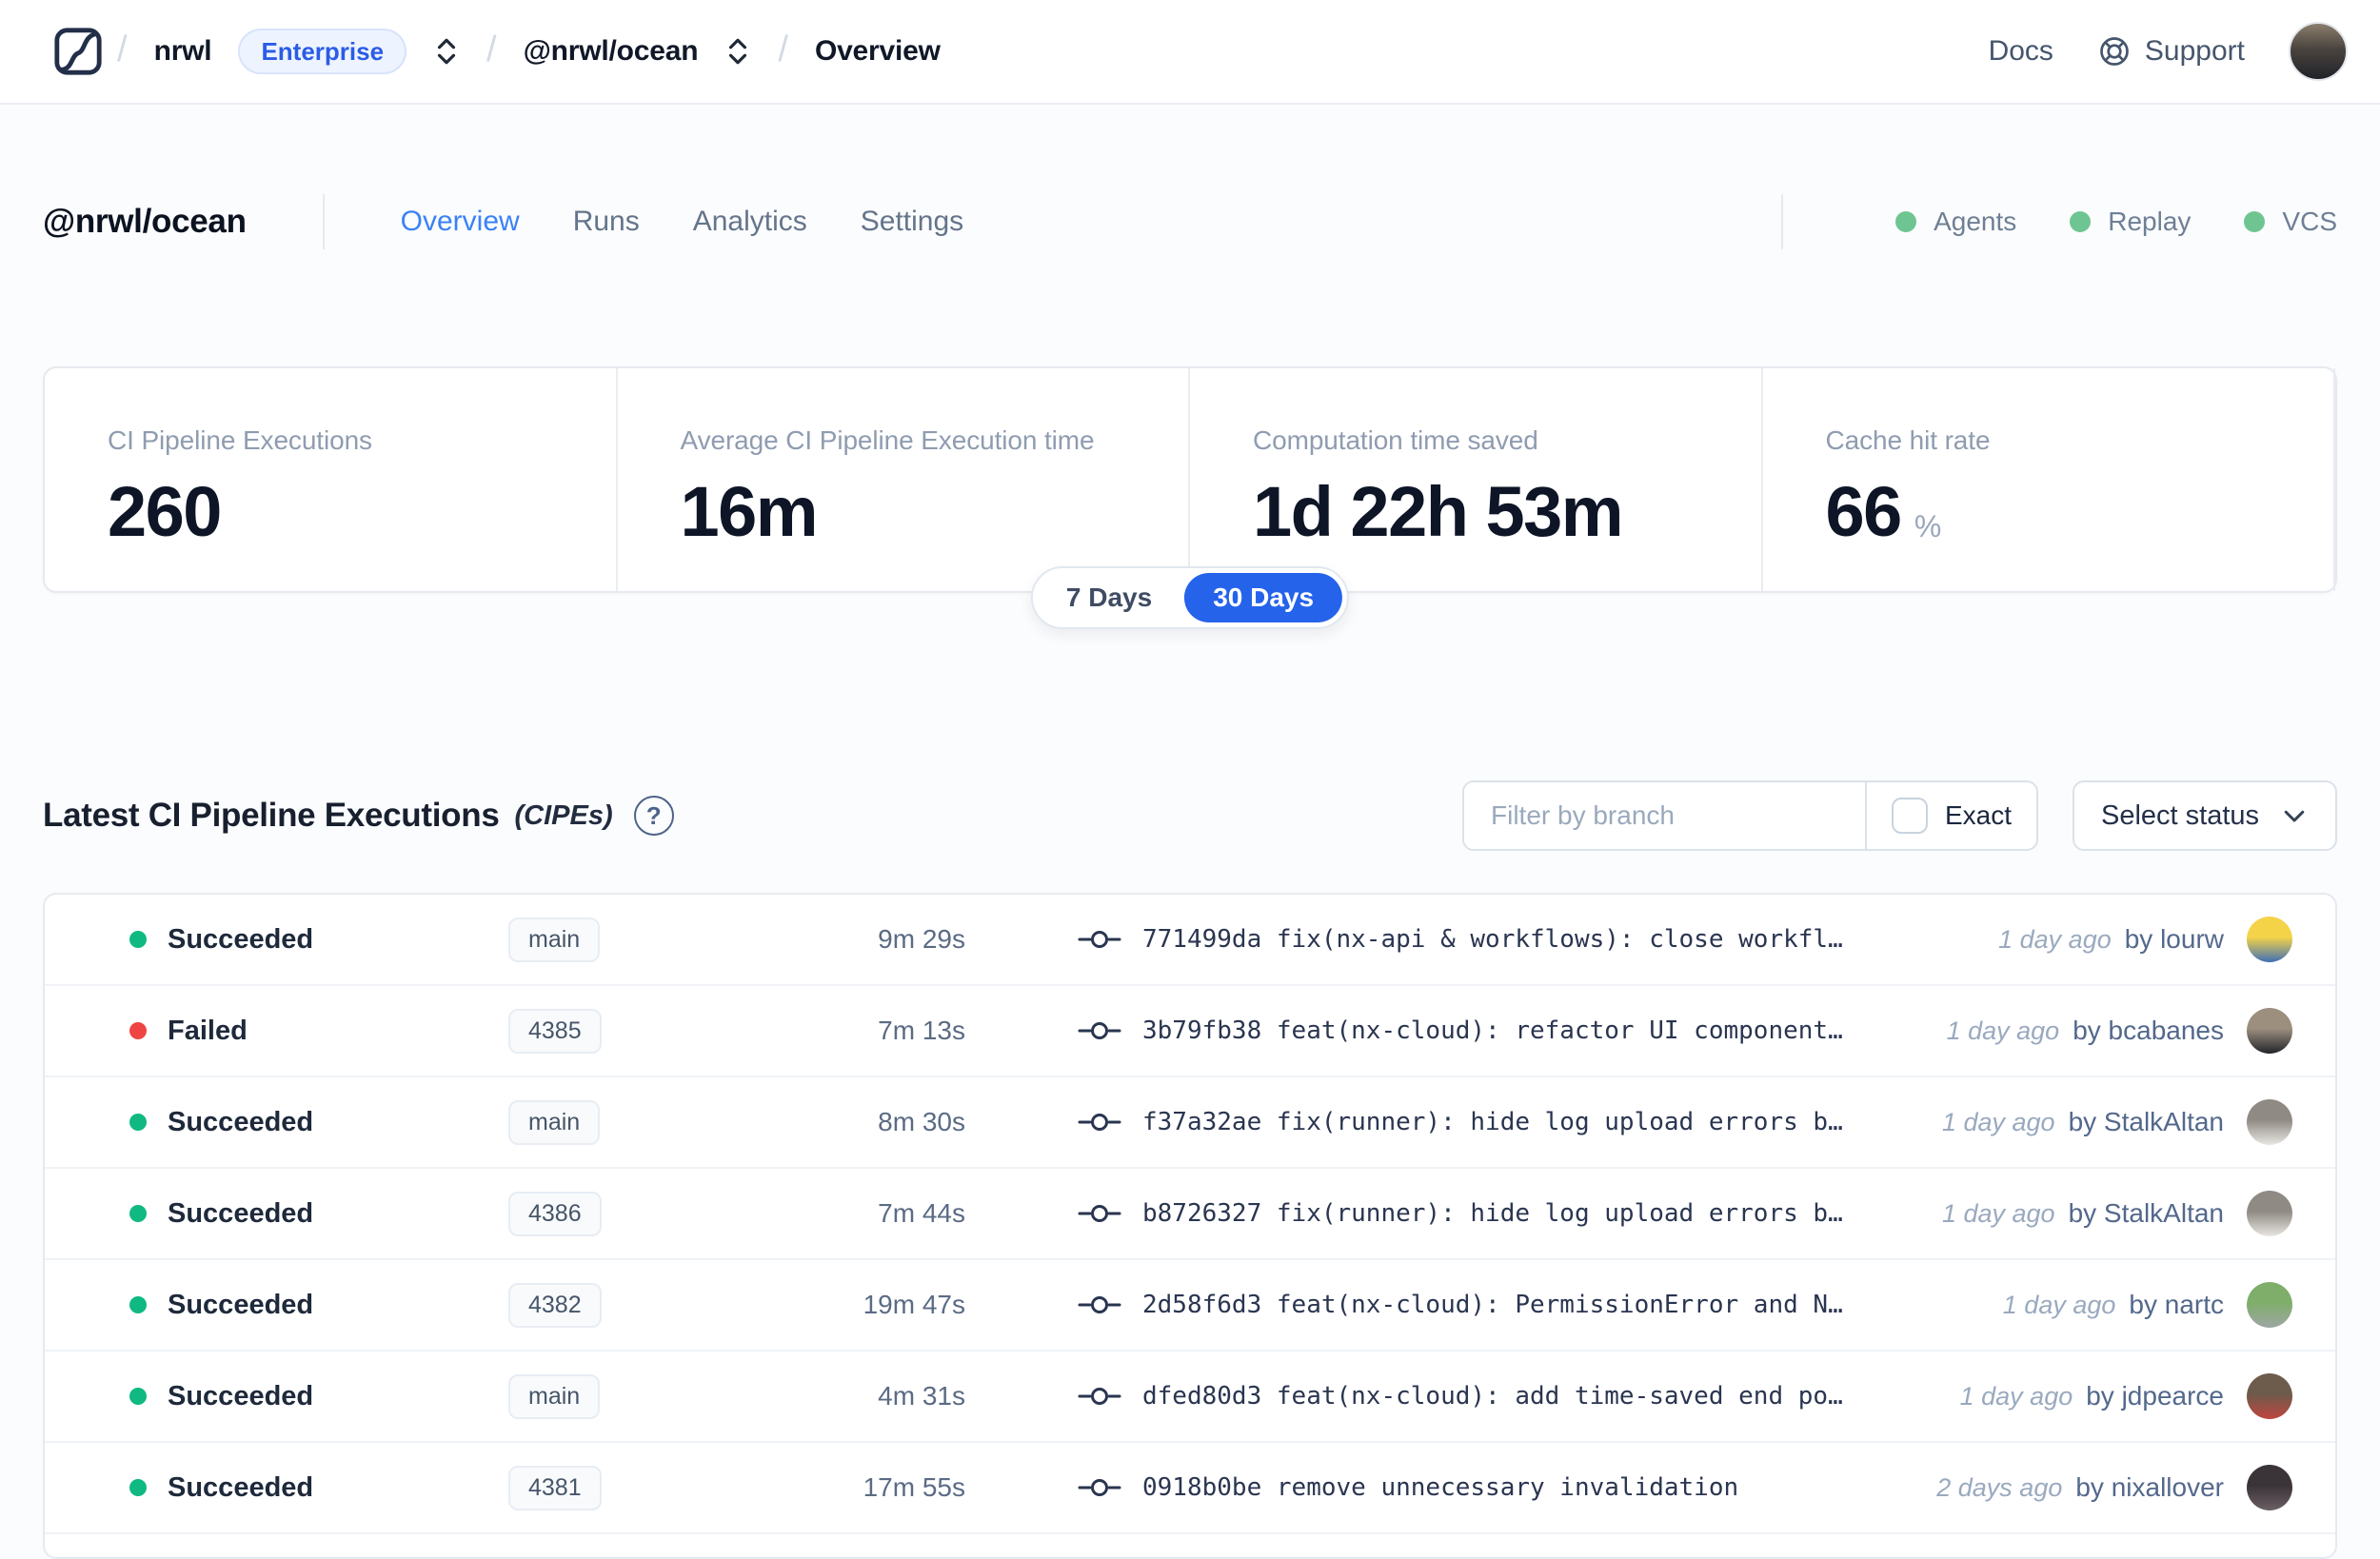  I want to click on workspace-tab: Settings, so click(912, 221).